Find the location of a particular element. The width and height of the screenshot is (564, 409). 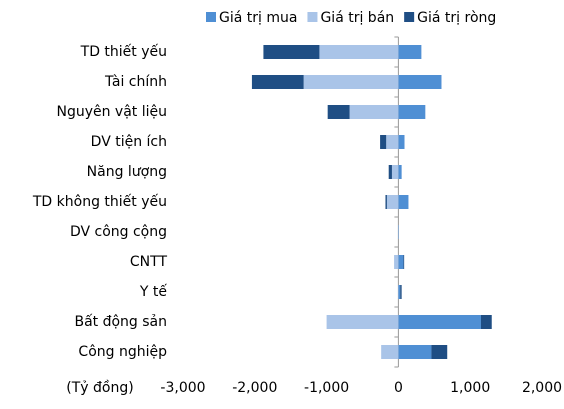

y-tick-label: DV tiện ích is located at coordinates (129, 142).